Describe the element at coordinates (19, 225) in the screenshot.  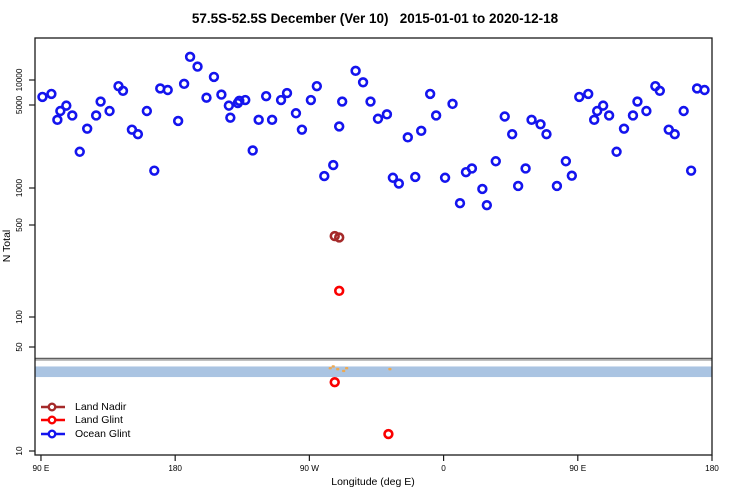
I see `y-tick-label: 500` at that location.